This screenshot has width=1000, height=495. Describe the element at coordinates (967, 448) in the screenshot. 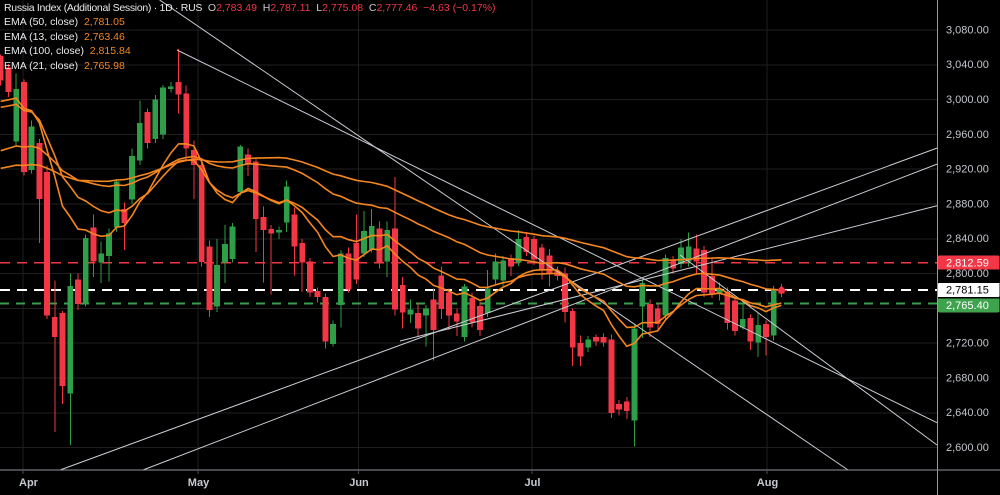

I see `svg-text: 2,600.00` at that location.